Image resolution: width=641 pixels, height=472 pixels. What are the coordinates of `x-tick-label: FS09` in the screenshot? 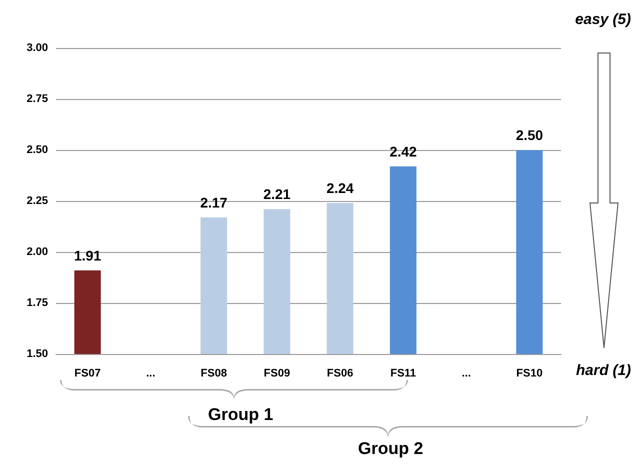 It's located at (277, 374).